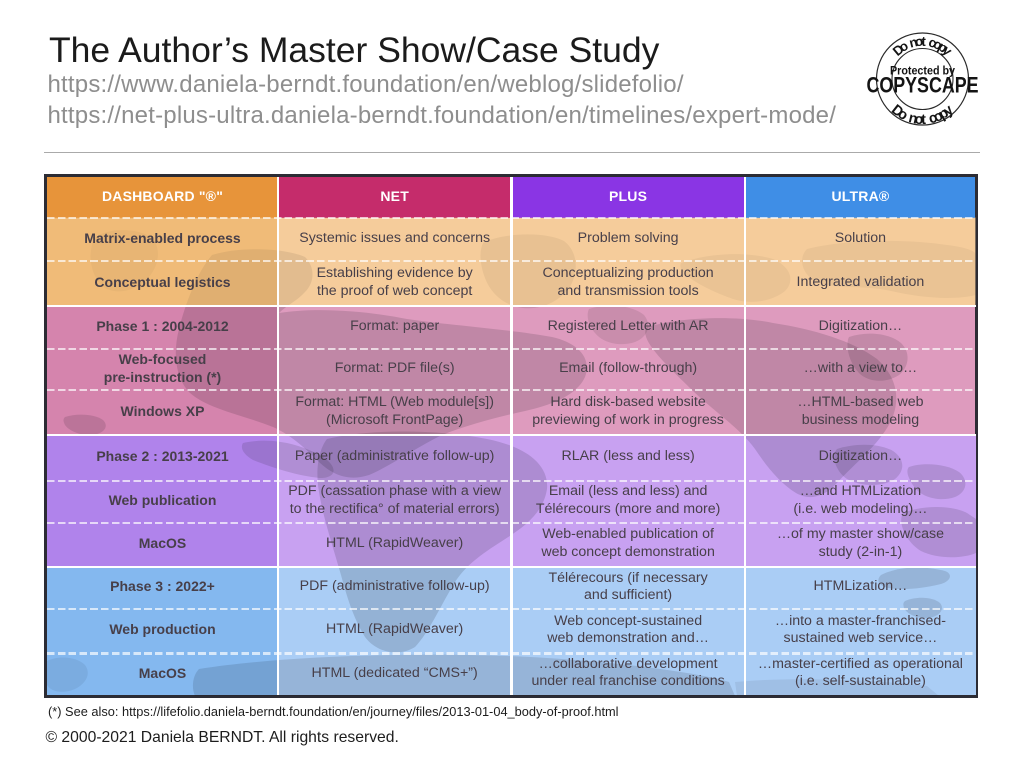 Image resolution: width=1024 pixels, height=768 pixels. Describe the element at coordinates (922, 71) in the screenshot. I see `svg-text: Protected by` at that location.